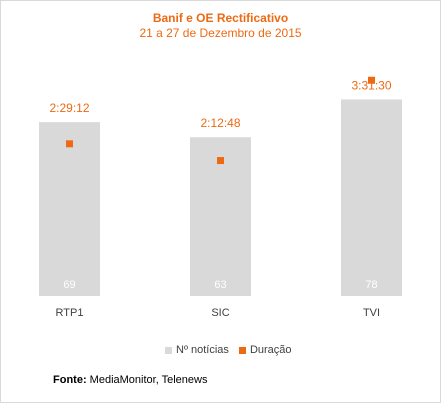 This screenshot has width=441, height=403. I want to click on bar-rtp1, so click(69, 209).